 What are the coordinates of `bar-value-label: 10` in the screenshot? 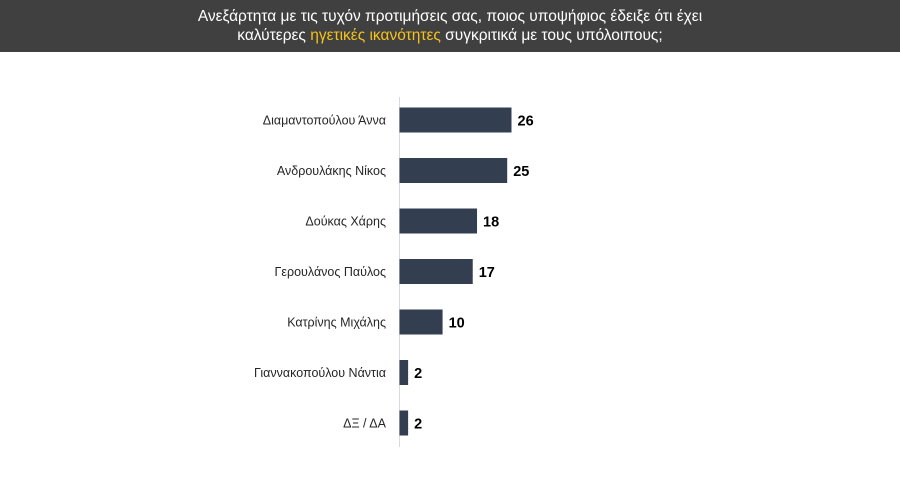 It's located at (457, 324).